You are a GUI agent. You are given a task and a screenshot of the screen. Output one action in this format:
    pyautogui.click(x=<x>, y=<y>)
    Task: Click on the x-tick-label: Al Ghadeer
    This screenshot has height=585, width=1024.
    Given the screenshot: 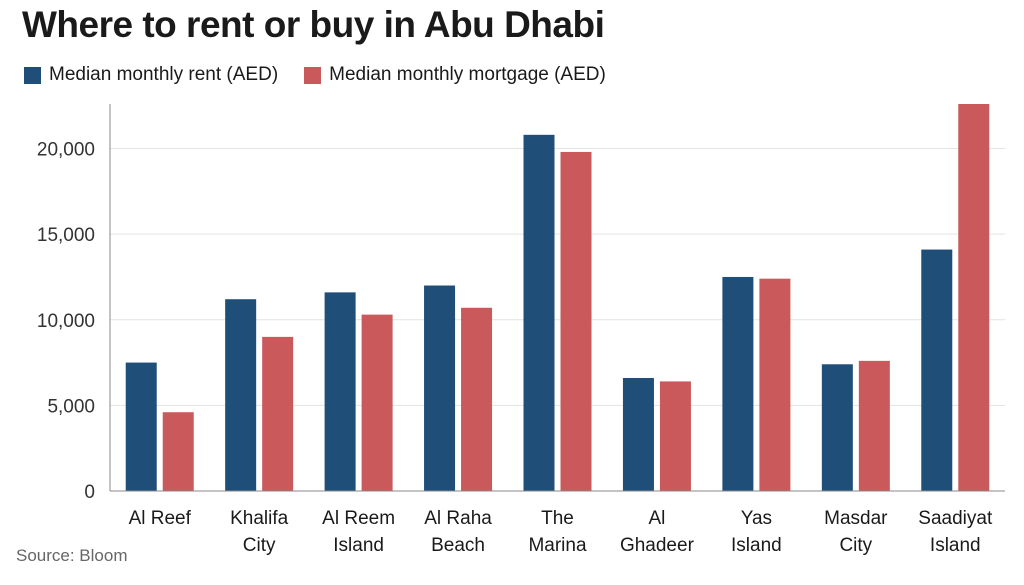 What is the action you would take?
    pyautogui.click(x=657, y=532)
    